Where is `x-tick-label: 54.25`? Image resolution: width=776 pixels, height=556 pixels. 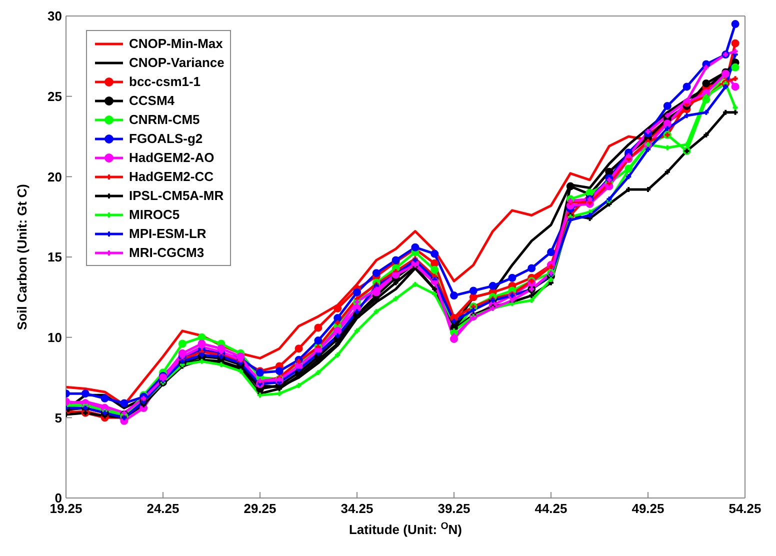
x-tick-label: 54.25 is located at coordinates (745, 508).